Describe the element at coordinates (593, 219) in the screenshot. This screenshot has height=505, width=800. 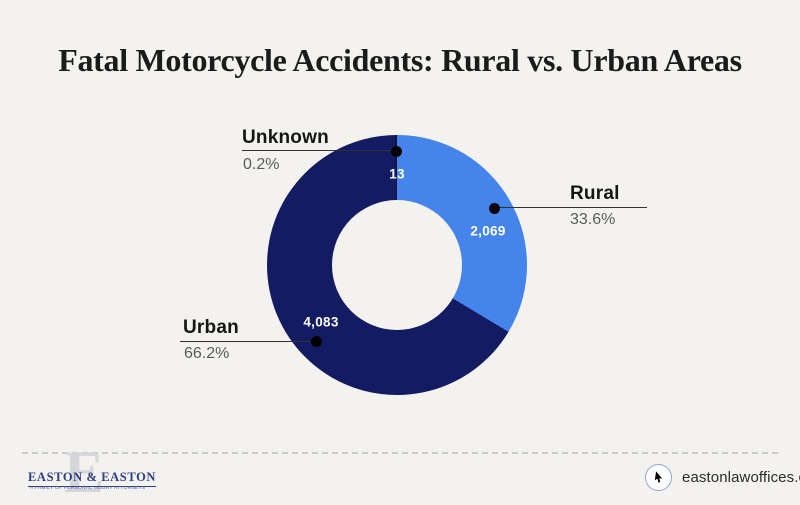
I see `callout-pct-rural: 33.6%` at that location.